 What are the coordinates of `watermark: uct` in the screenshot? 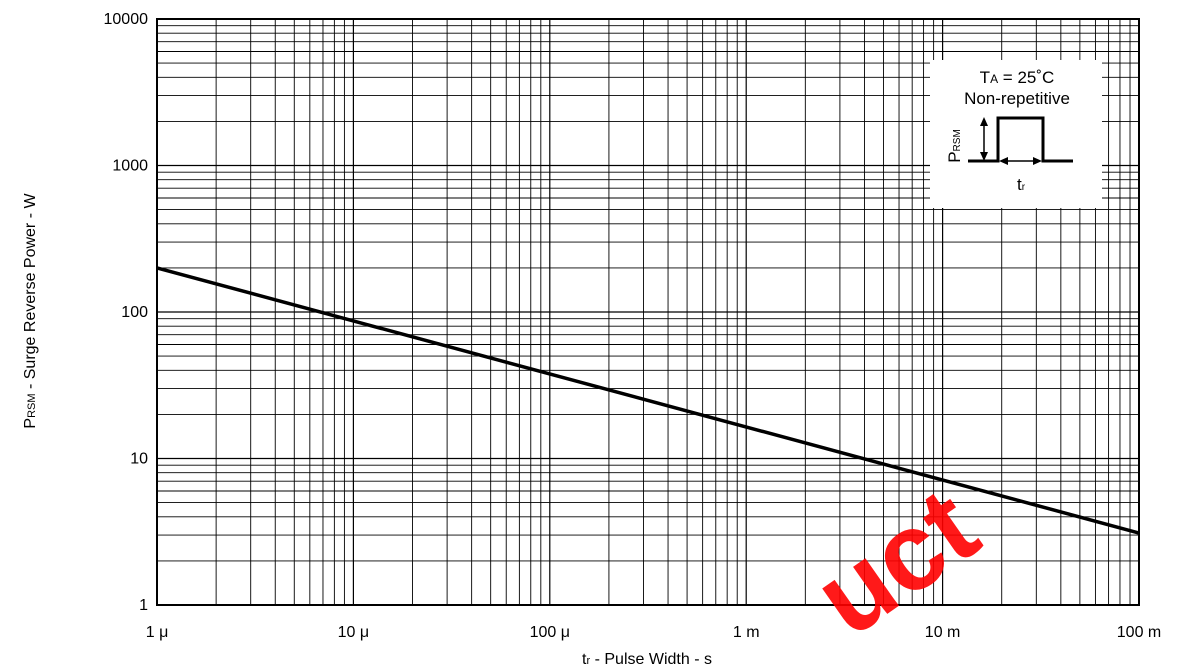 It's located at (896, 561).